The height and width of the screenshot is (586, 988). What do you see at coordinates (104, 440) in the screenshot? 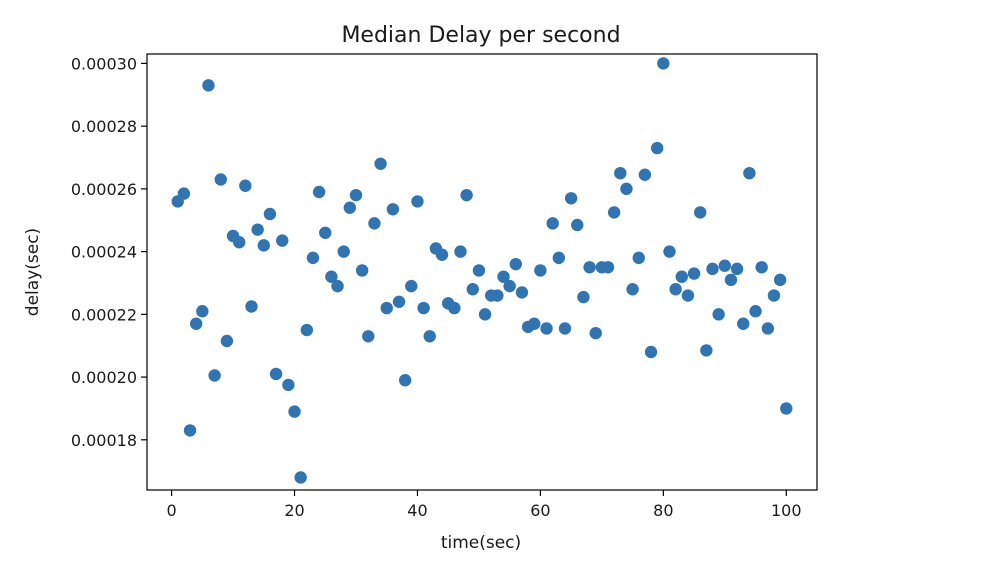
I see `y-tick-label: 0.00018` at bounding box center [104, 440].